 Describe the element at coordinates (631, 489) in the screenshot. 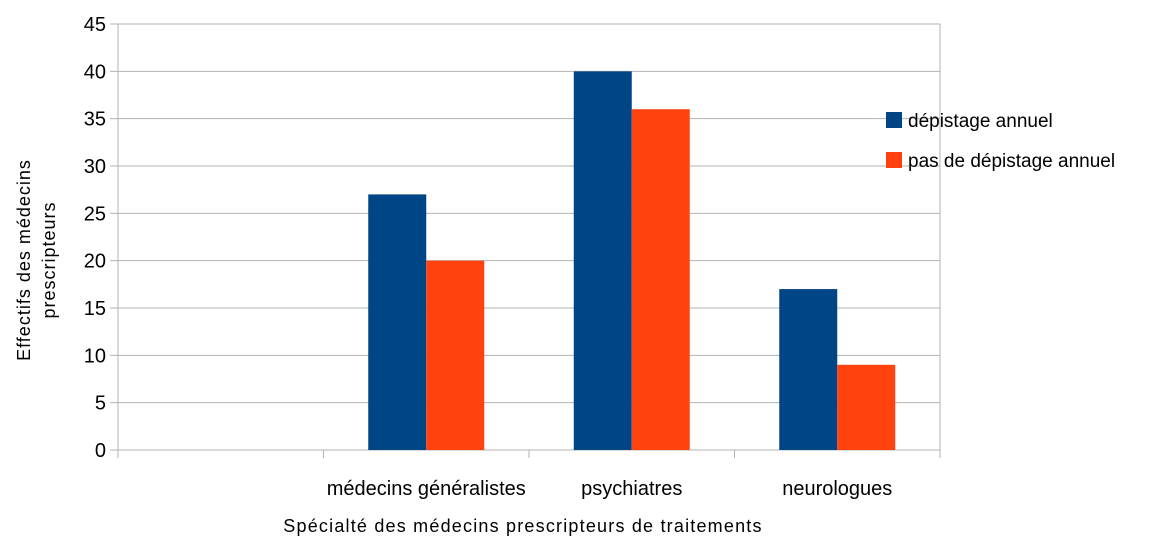

I see `x-tick-label: psychiatres` at that location.